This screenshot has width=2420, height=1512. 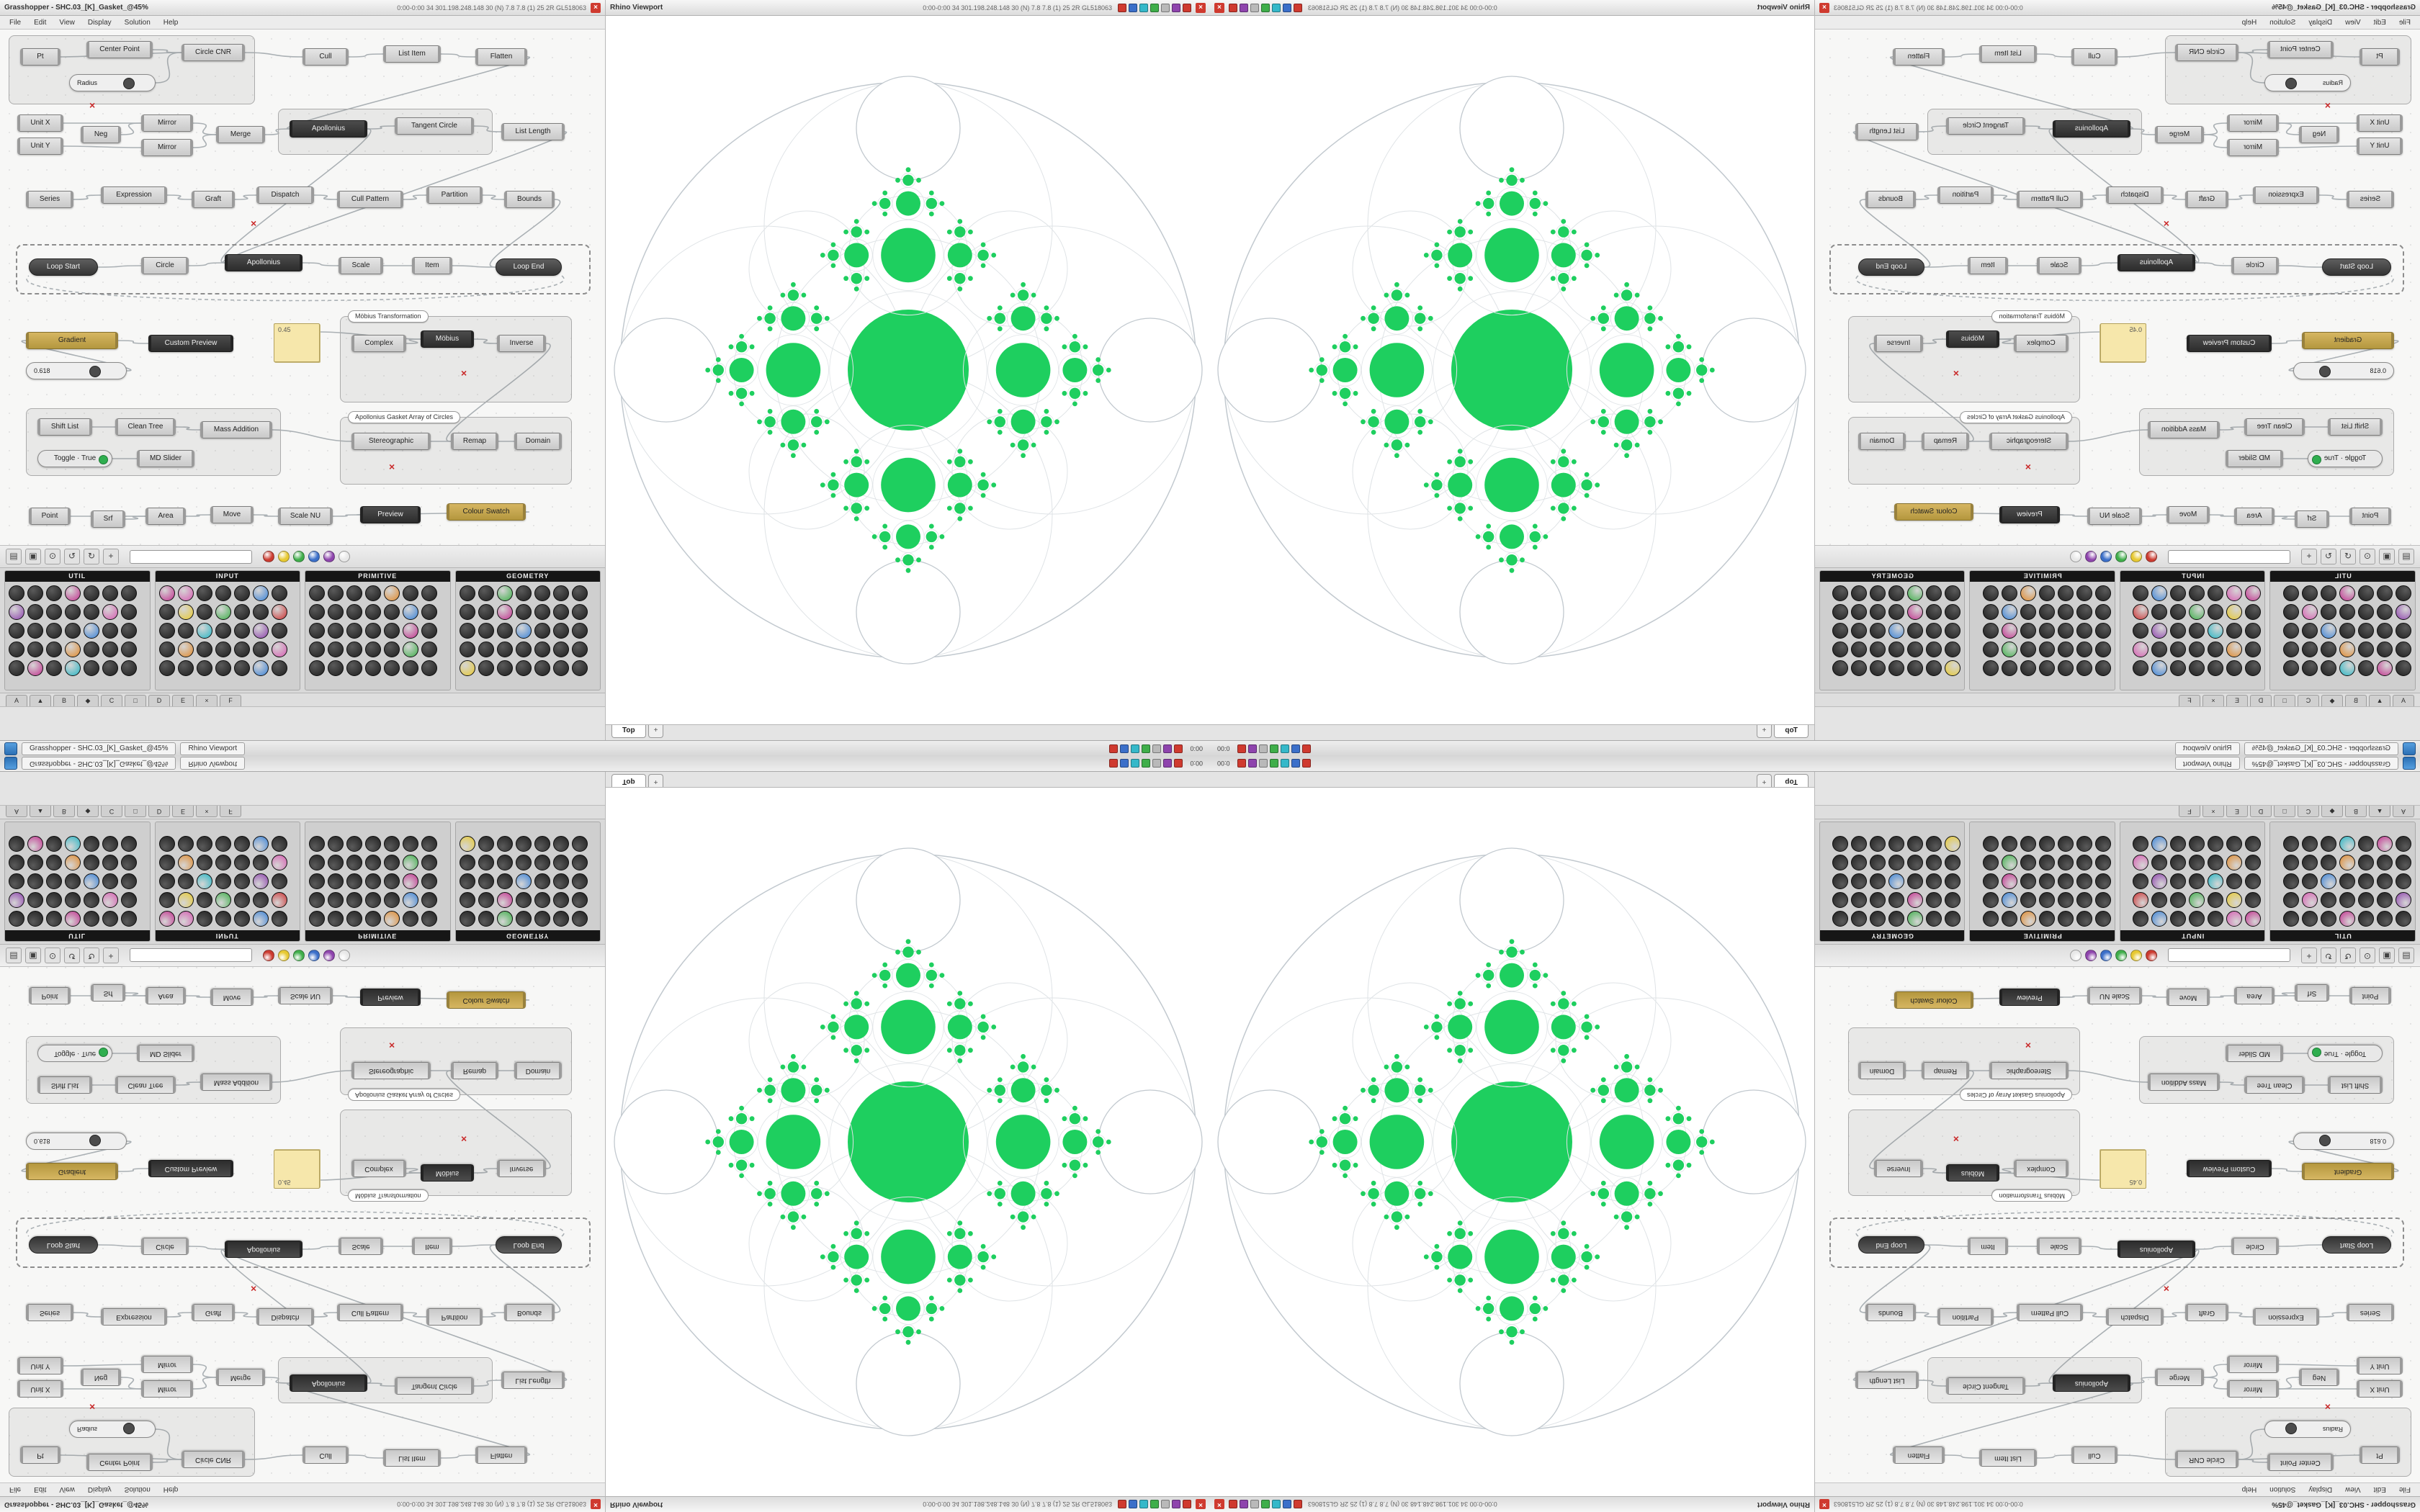 I want to click on gh-node-loop-start: Loop Start, so click(x=63, y=267).